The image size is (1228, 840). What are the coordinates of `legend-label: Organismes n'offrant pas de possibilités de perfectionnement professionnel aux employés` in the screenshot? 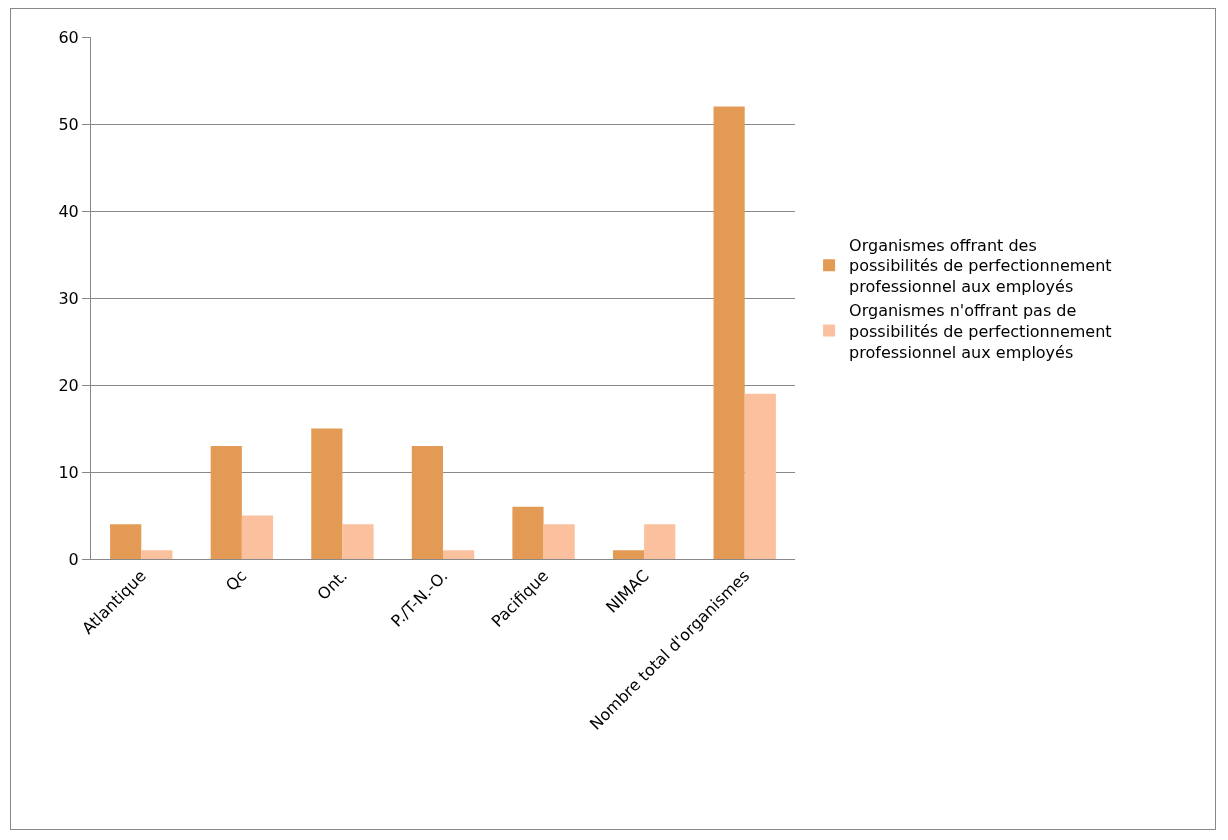 It's located at (980, 331).